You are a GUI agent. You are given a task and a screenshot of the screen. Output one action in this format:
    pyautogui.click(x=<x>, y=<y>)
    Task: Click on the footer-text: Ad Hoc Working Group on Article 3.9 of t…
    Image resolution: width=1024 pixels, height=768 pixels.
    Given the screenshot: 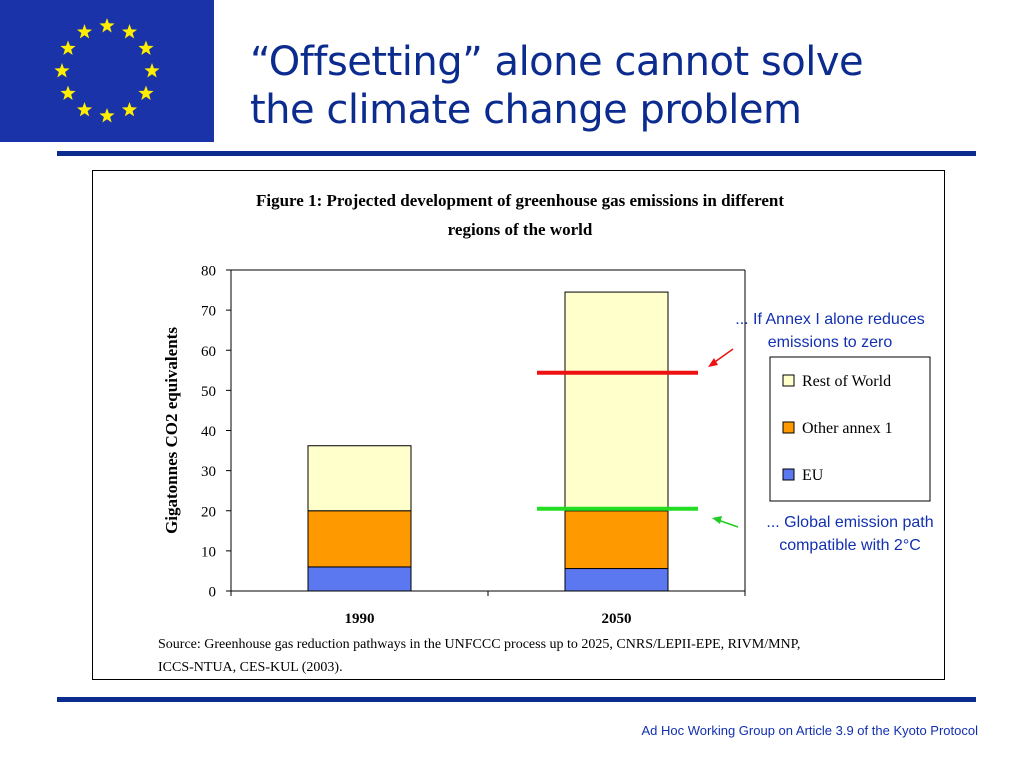 What is the action you would take?
    pyautogui.click(x=810, y=730)
    